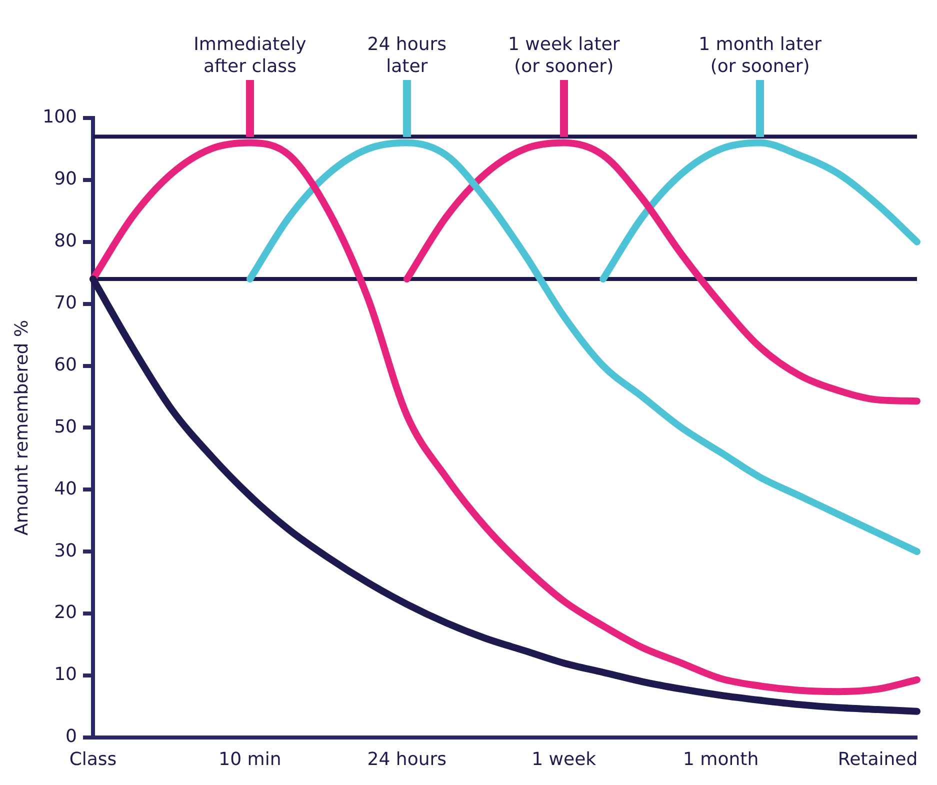 This screenshot has height=785, width=937. I want to click on y-axis-title: Amount remembered %, so click(21, 428).